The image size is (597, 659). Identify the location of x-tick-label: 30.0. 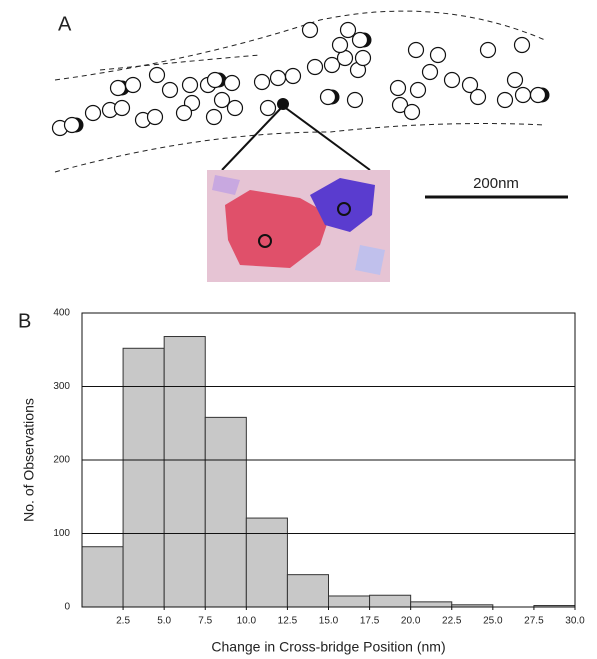
(575, 621).